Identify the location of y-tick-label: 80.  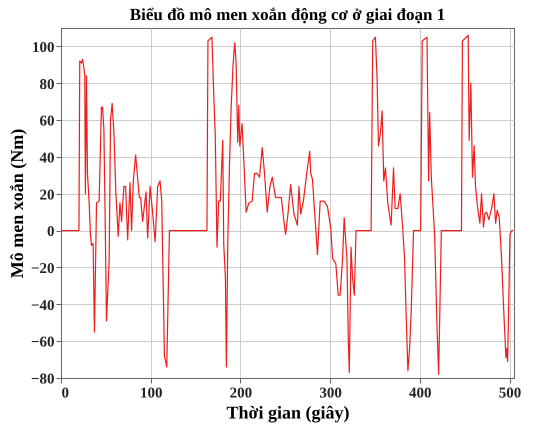
(47, 84).